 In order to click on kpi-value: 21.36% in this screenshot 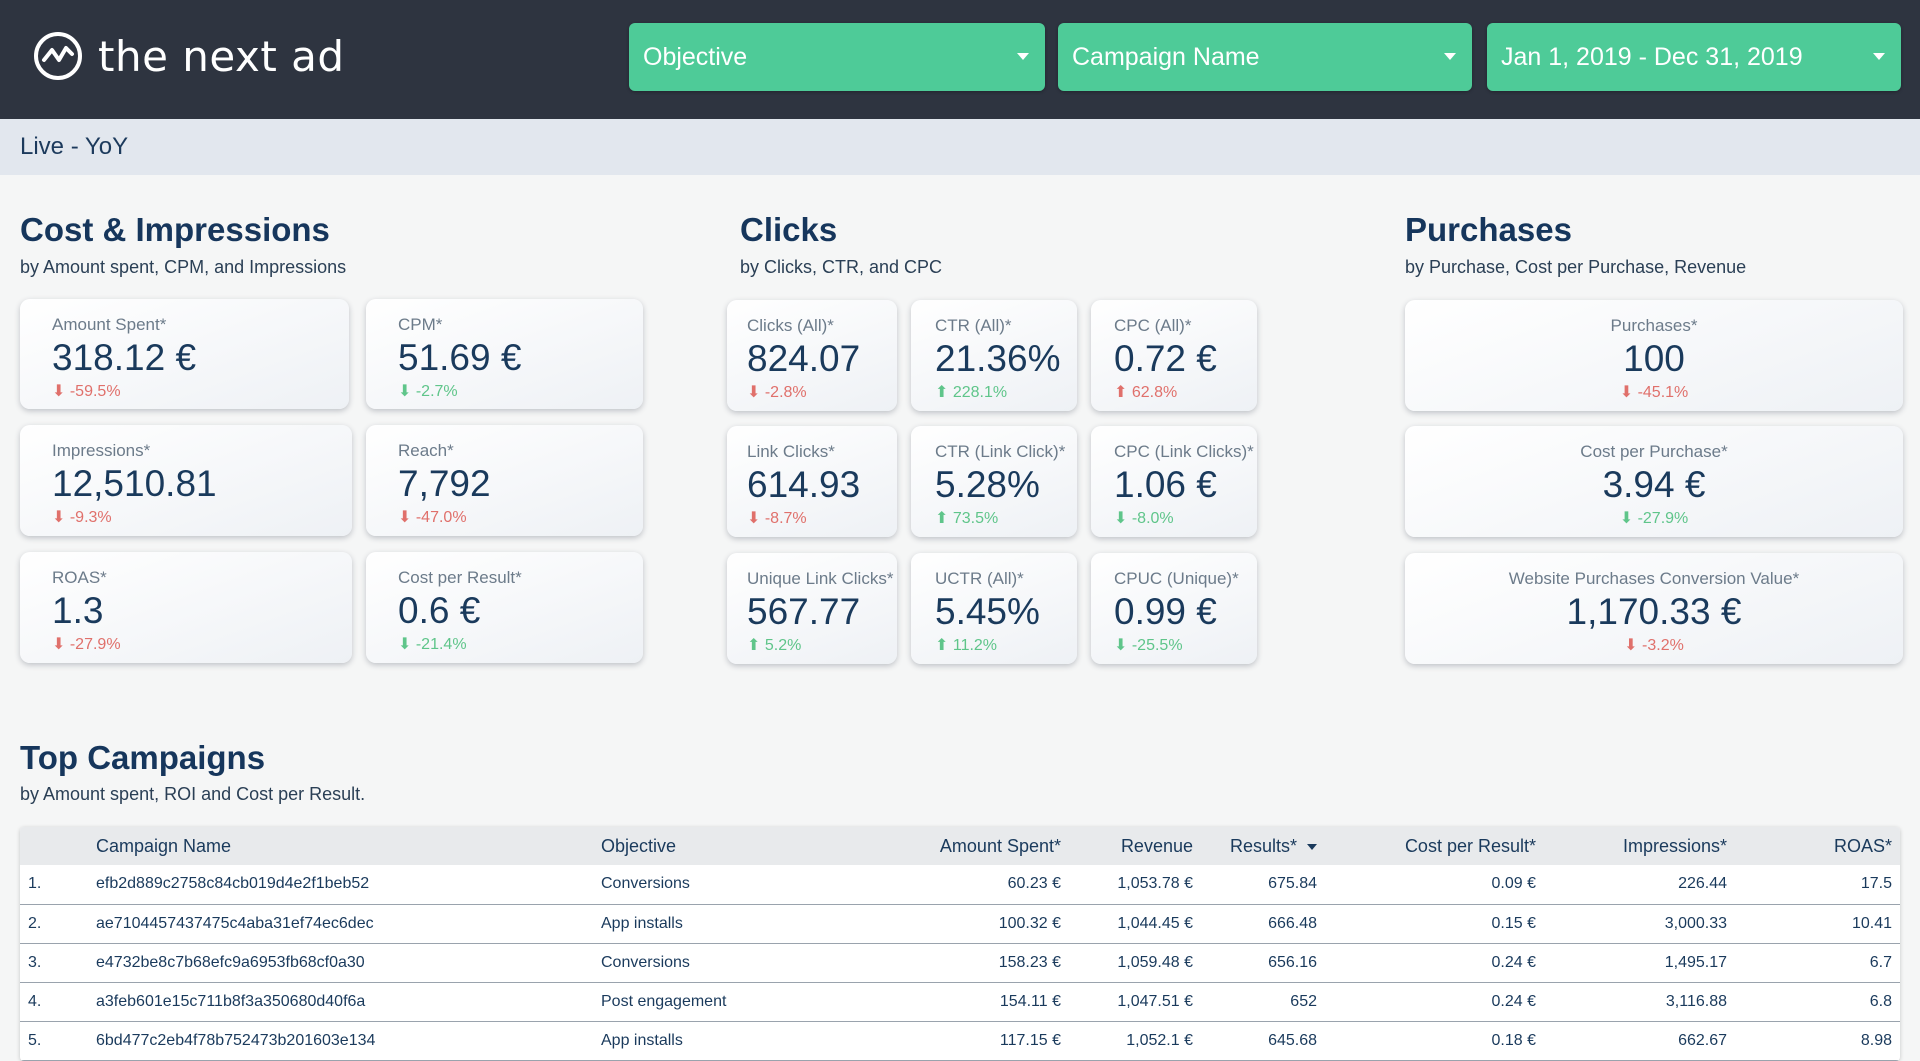, I will do `click(998, 358)`.